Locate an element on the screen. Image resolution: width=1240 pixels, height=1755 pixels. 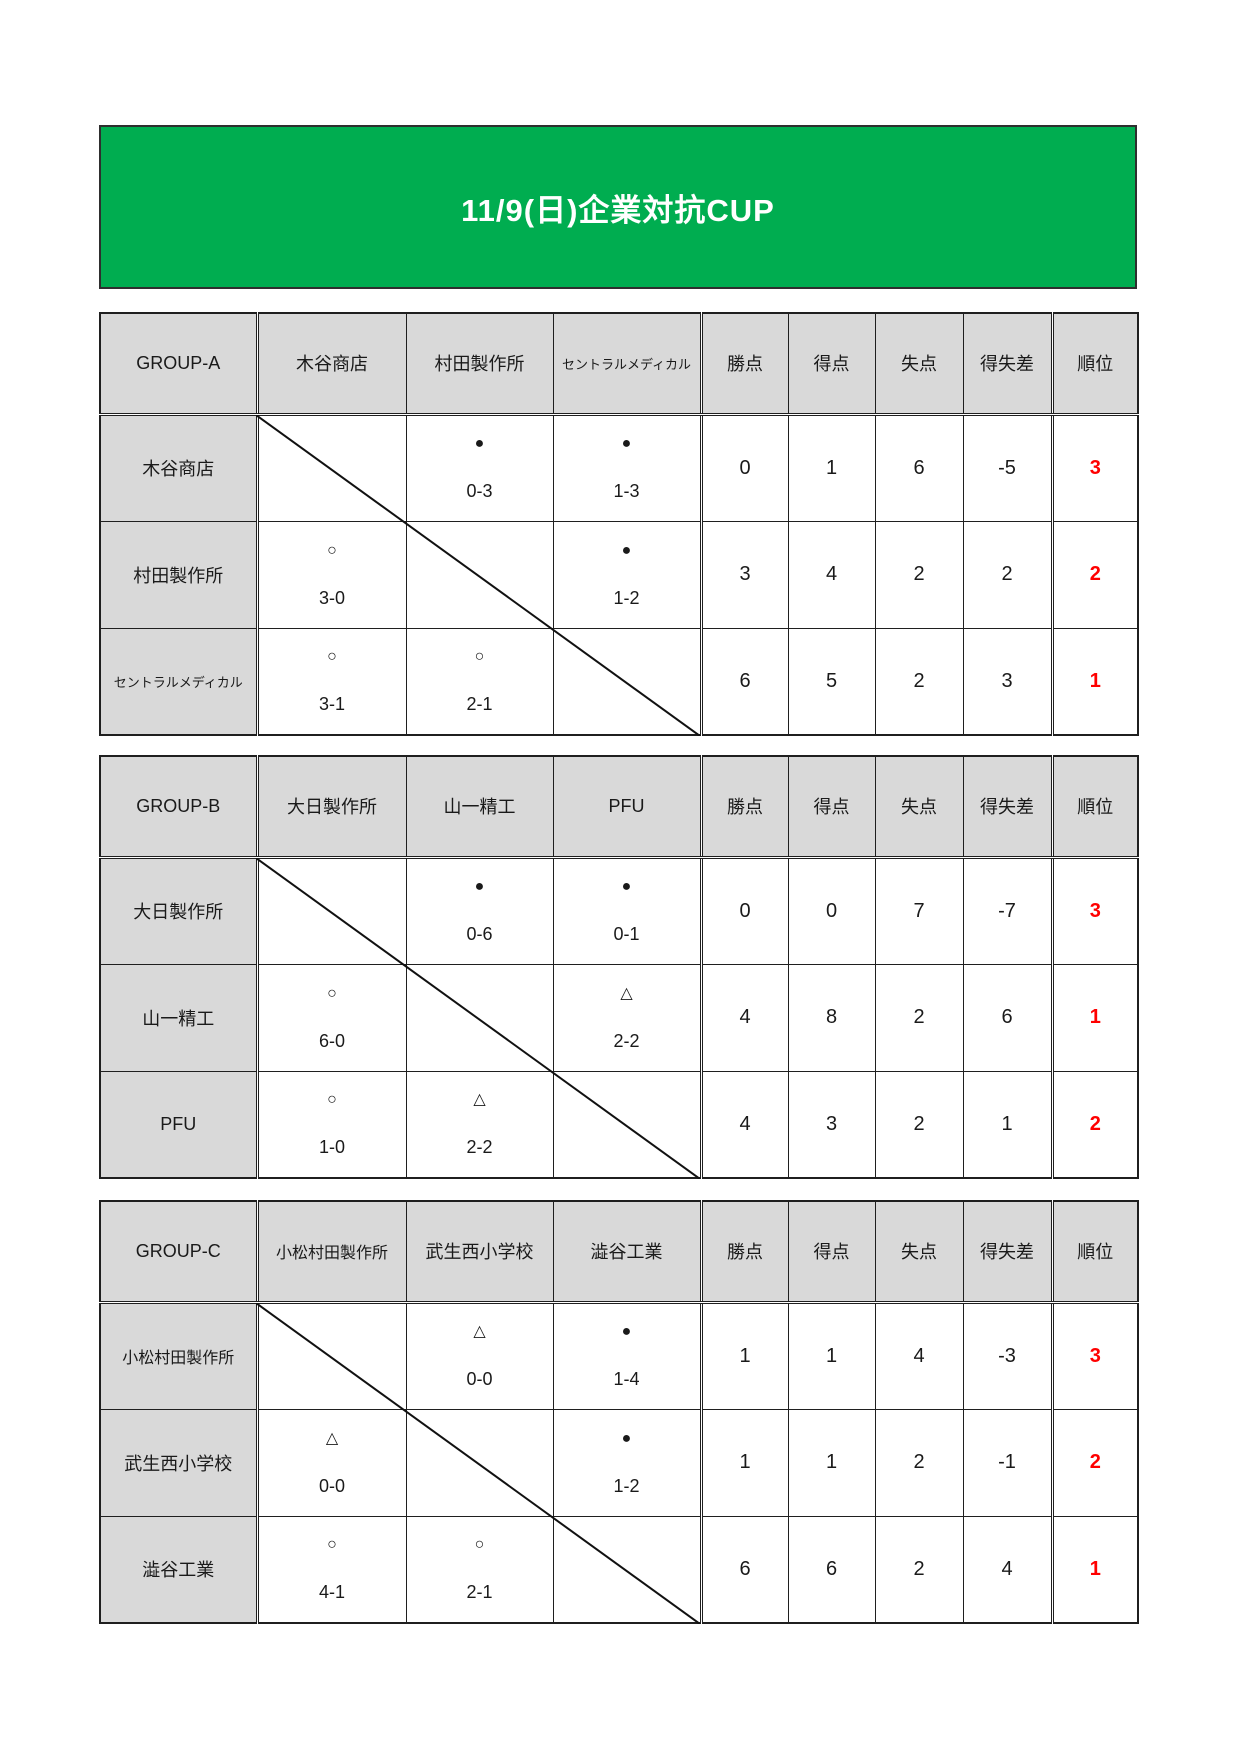
header-row: GROUP-B 大日製作所 山一精工 PFU 勝点 得点 失点 得失差 順位 is located at coordinates (619, 807).